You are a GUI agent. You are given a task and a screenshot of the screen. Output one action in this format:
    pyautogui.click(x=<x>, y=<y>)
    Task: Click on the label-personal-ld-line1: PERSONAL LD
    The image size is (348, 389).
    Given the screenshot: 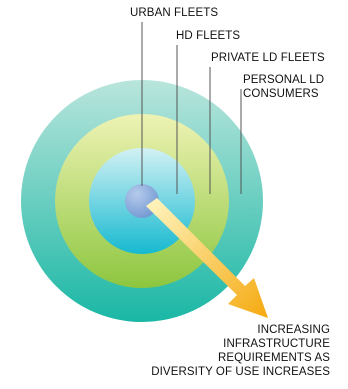 What is the action you would take?
    pyautogui.click(x=284, y=80)
    